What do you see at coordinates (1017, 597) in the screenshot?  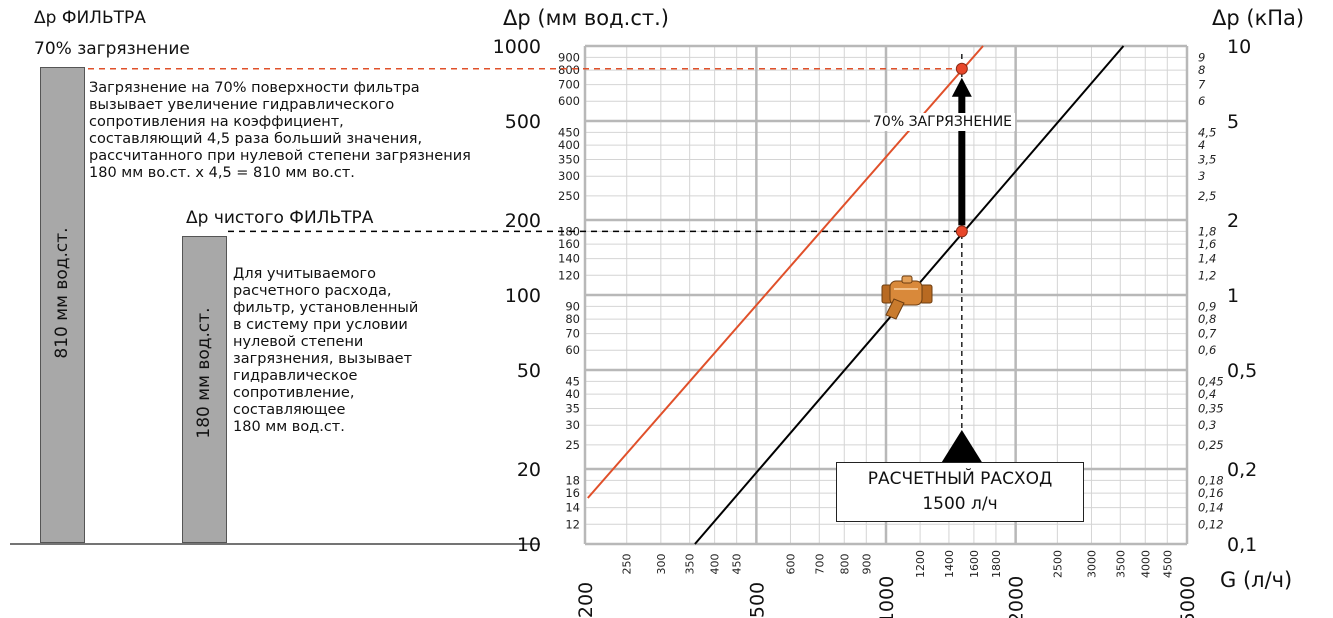 I see `x-tick-label: 2000` at bounding box center [1017, 597].